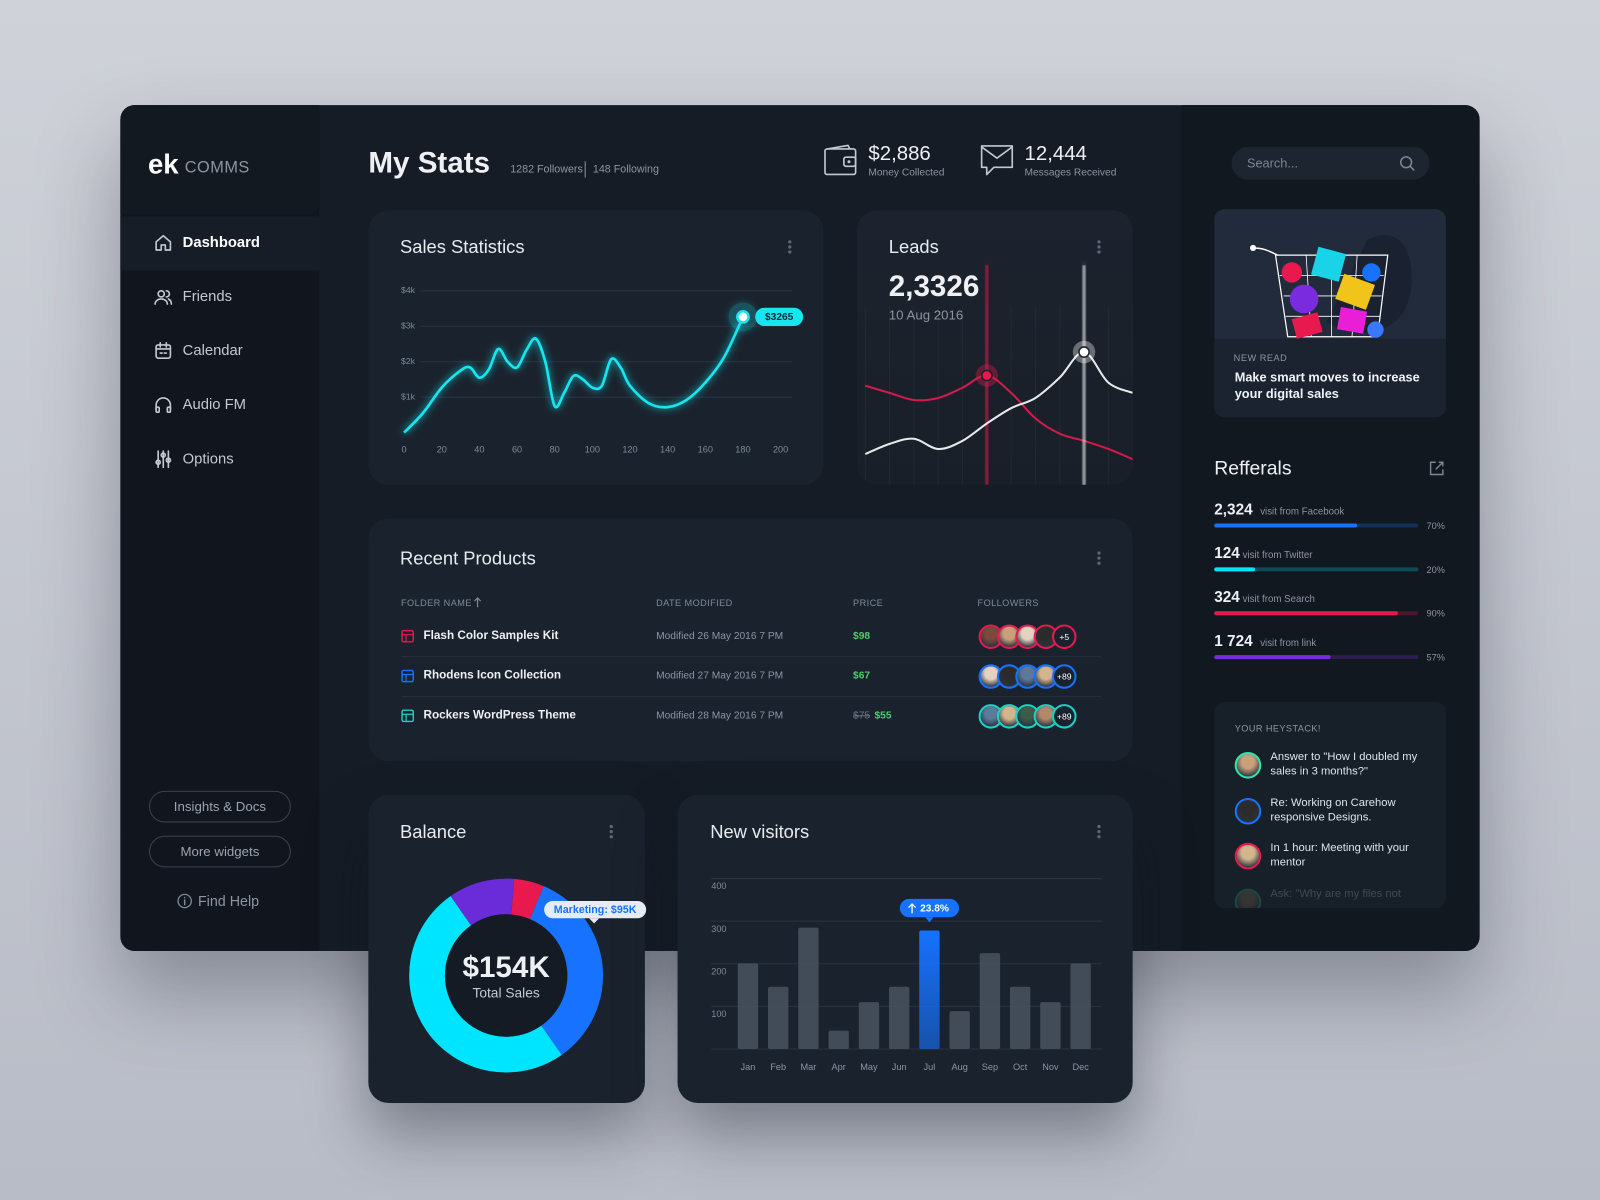  Describe the element at coordinates (862, 676) in the screenshot. I see `price: $67` at that location.